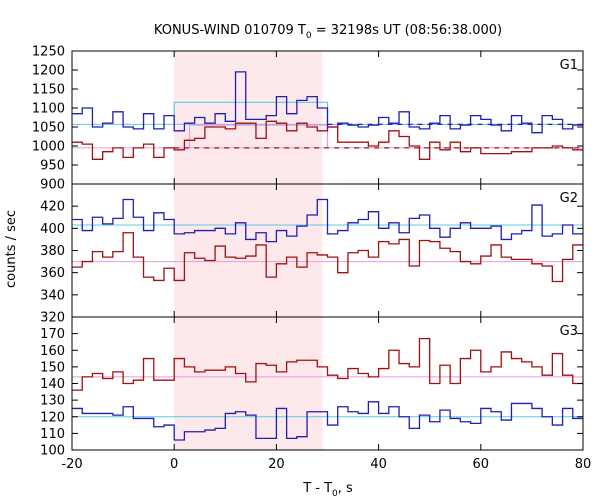 This screenshot has height=500, width=600. I want to click on g1-panel-label: G1, so click(569, 65).